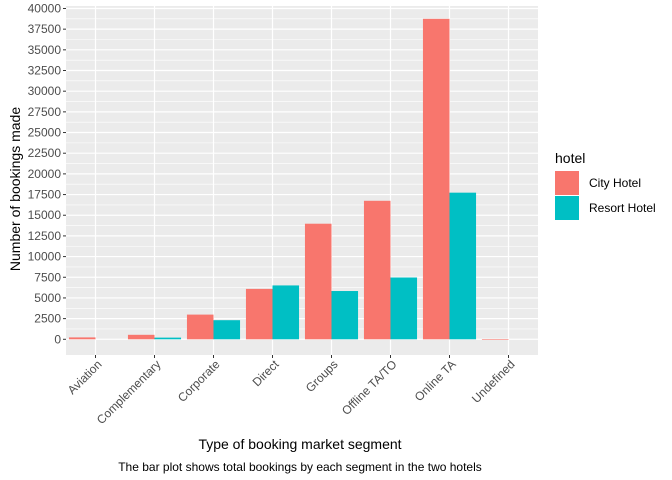 This screenshot has height=480, width=672. What do you see at coordinates (15, 189) in the screenshot?
I see `y-axis-title: Number of bookings made` at bounding box center [15, 189].